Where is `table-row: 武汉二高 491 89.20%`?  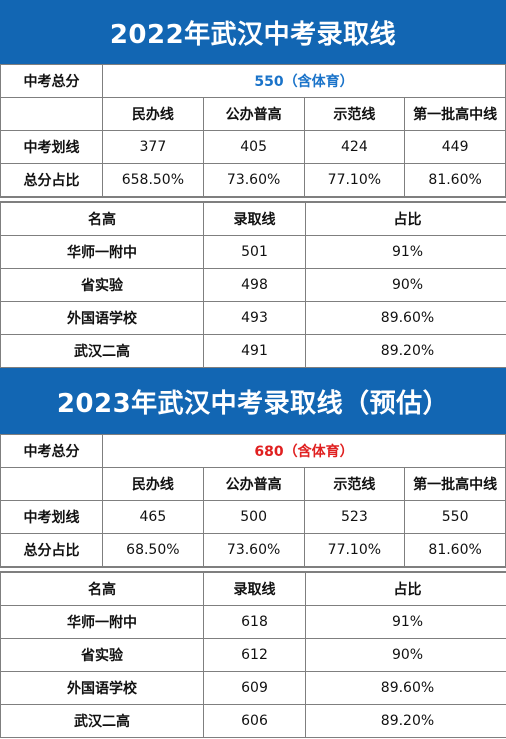 table-row: 武汉二高 491 89.20% is located at coordinates (253, 351).